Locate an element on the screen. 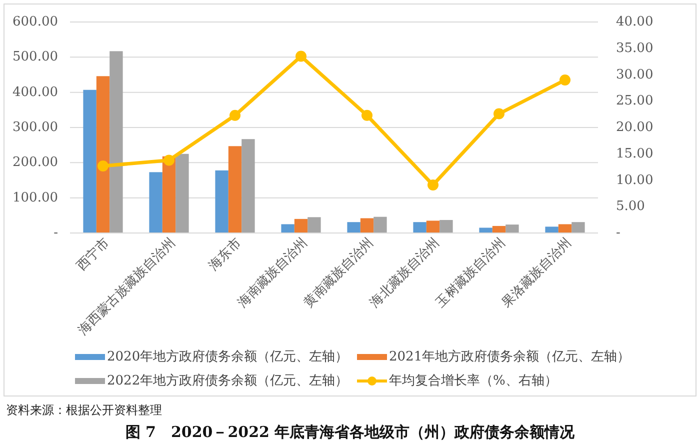  text: 资料来源：根据公开资料整理 is located at coordinates (84, 410).